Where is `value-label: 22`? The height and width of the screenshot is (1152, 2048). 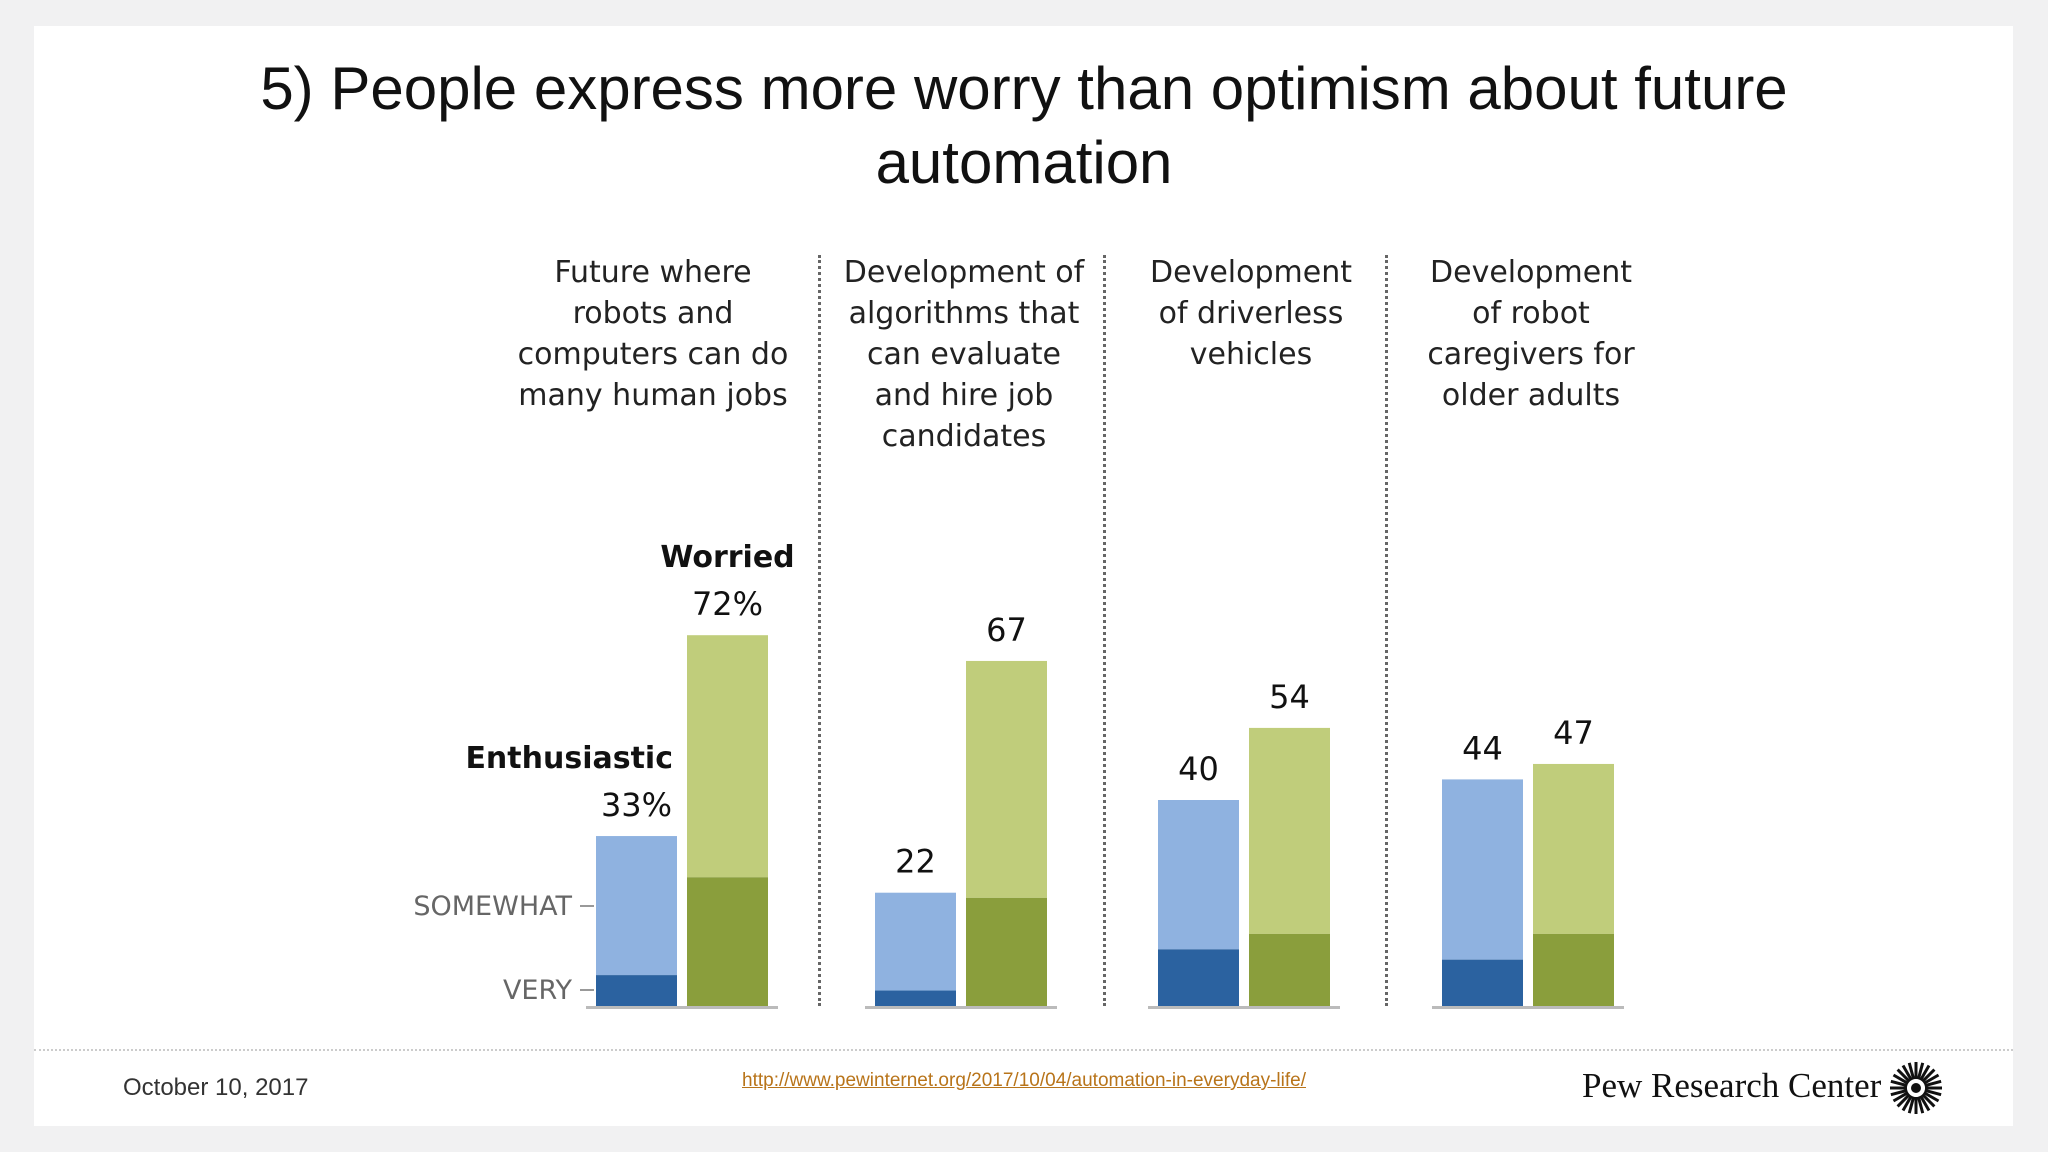
value-label: 22 is located at coordinates (915, 862).